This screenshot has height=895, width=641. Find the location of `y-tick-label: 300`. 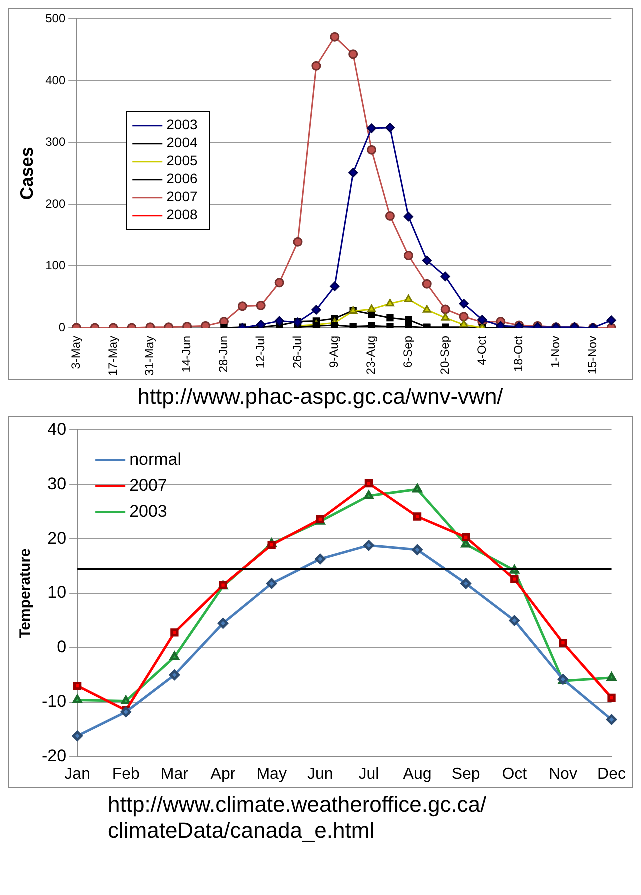

y-tick-label: 300 is located at coordinates (56, 142).